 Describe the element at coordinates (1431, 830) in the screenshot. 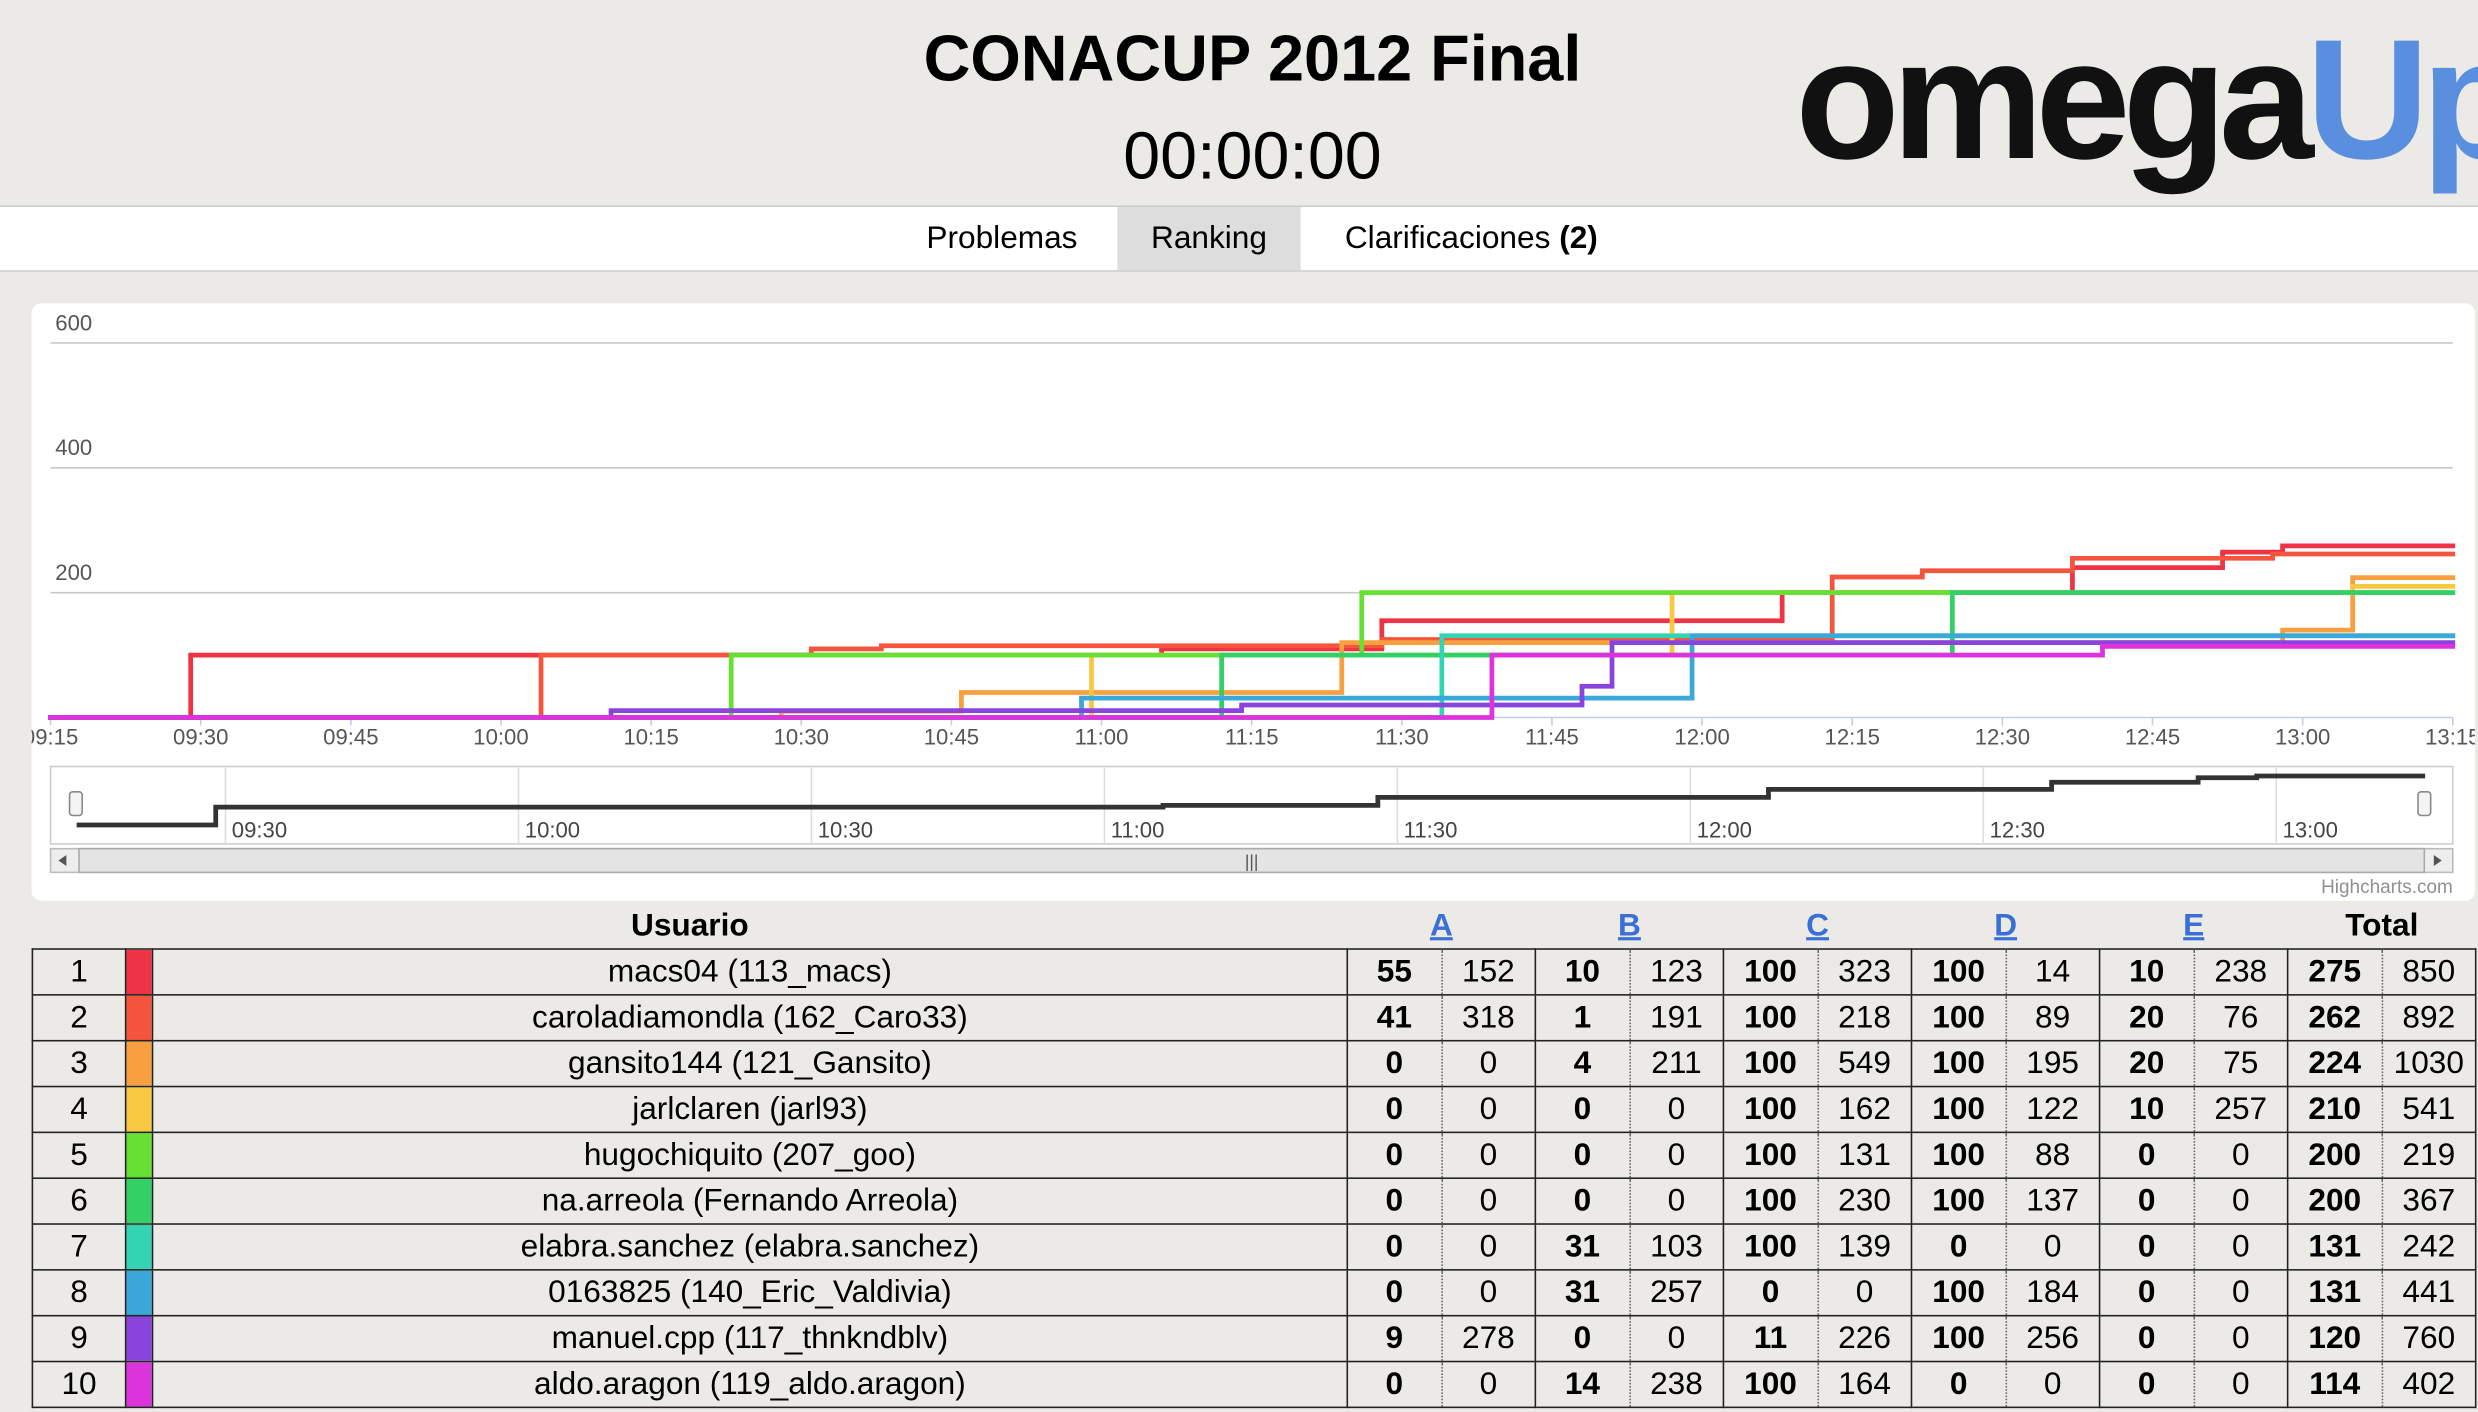

I see `navigator-tick-label: 11:30` at that location.